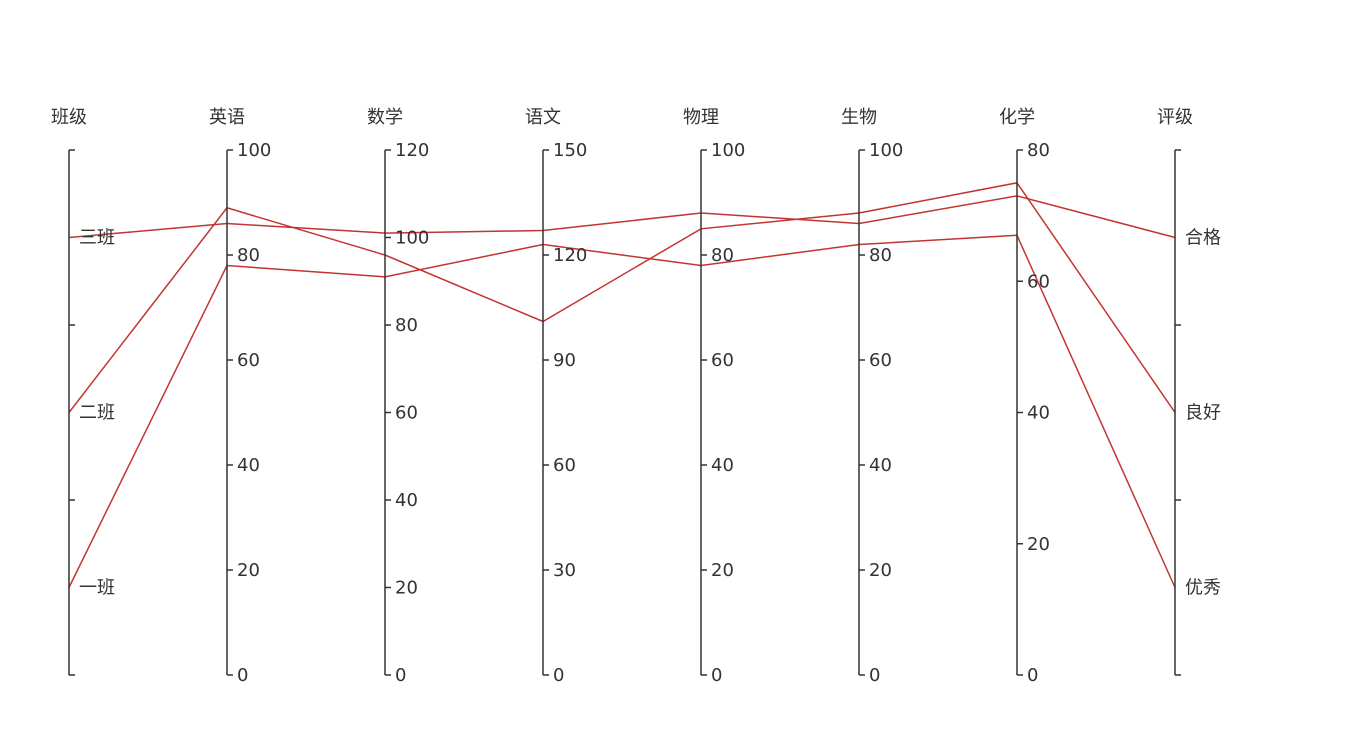 The width and height of the screenshot is (1350, 750). I want to click on axis-name-label: 语文, so click(543, 117).